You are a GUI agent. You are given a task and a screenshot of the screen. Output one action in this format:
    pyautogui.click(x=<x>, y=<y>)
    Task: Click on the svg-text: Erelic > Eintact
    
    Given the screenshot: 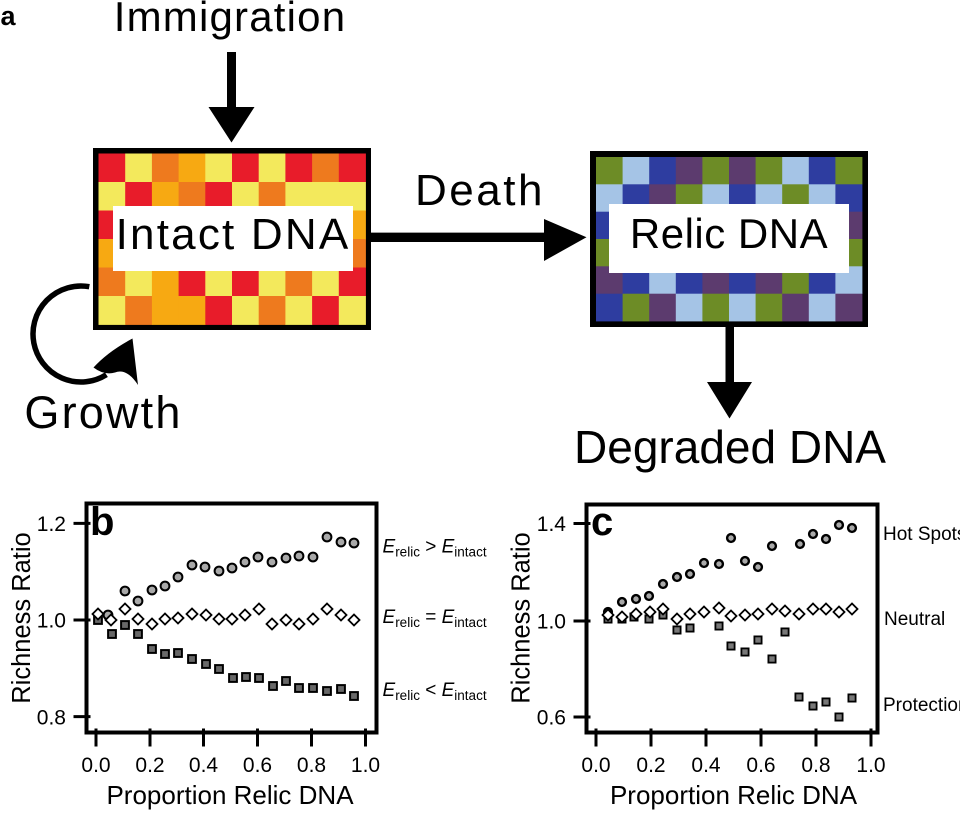 What is the action you would take?
    pyautogui.click(x=435, y=548)
    